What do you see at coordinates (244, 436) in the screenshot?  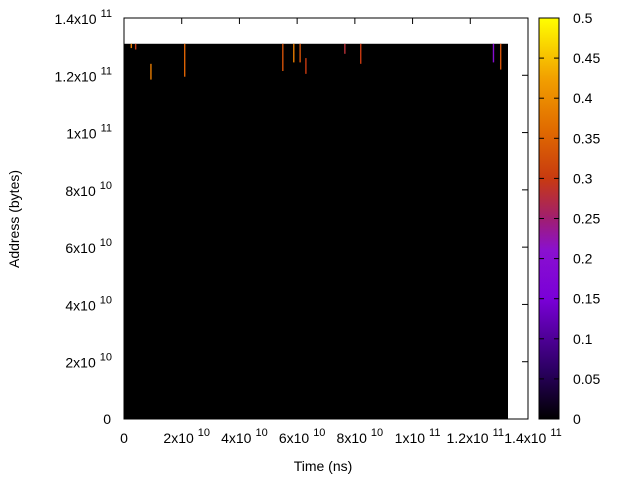 I see `x-tick-label: 4x10 10` at bounding box center [244, 436].